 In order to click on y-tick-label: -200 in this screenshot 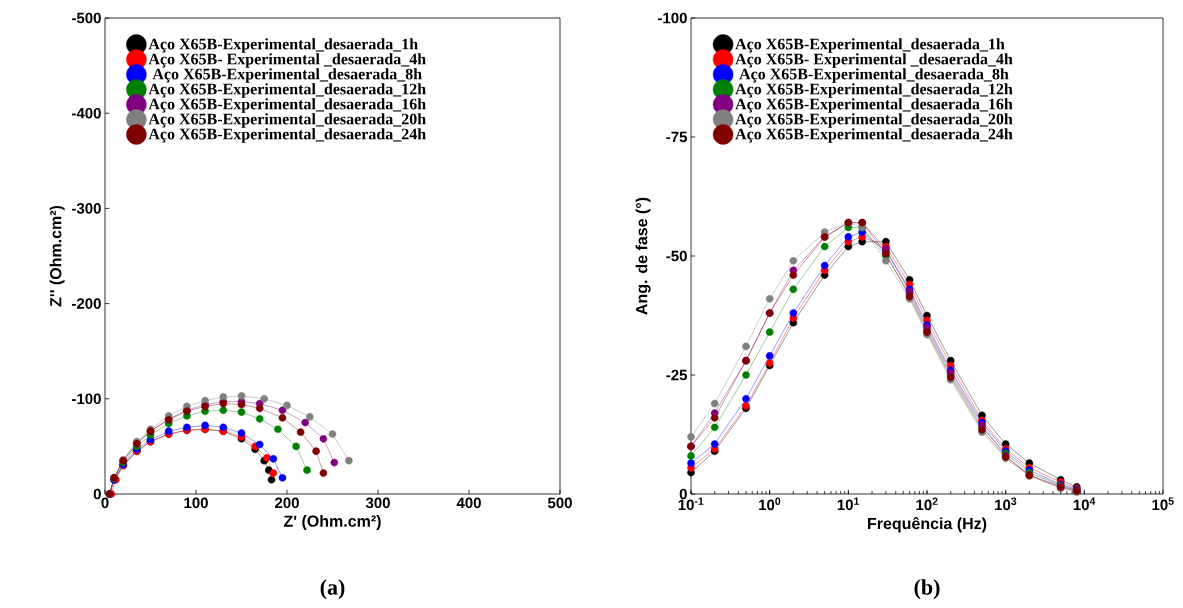, I will do `click(86, 303)`.